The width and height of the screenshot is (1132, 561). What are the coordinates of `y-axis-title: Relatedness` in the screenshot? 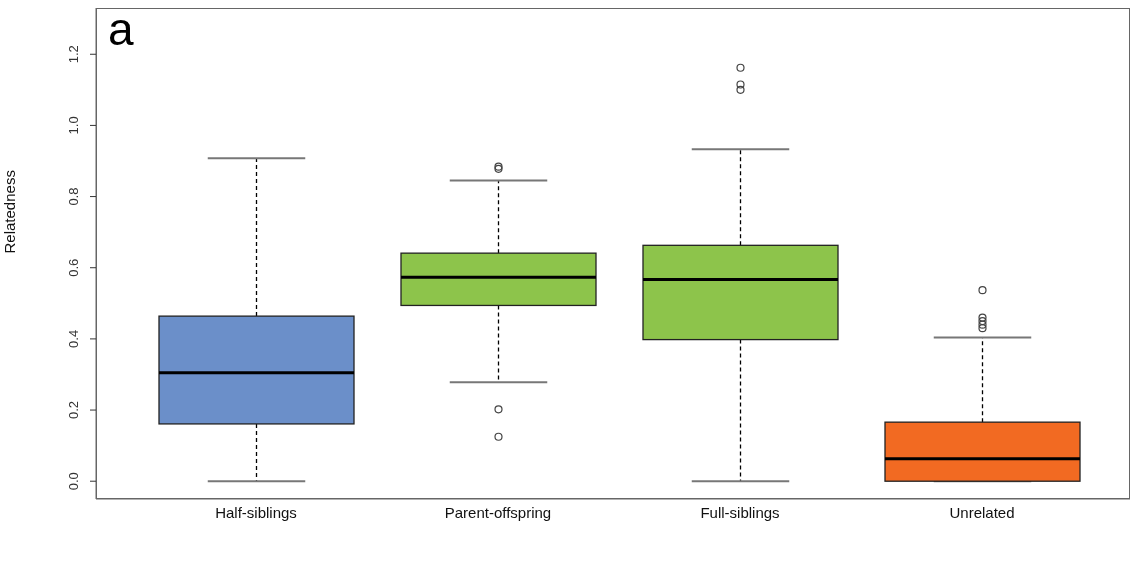 It's located at (10, 212).